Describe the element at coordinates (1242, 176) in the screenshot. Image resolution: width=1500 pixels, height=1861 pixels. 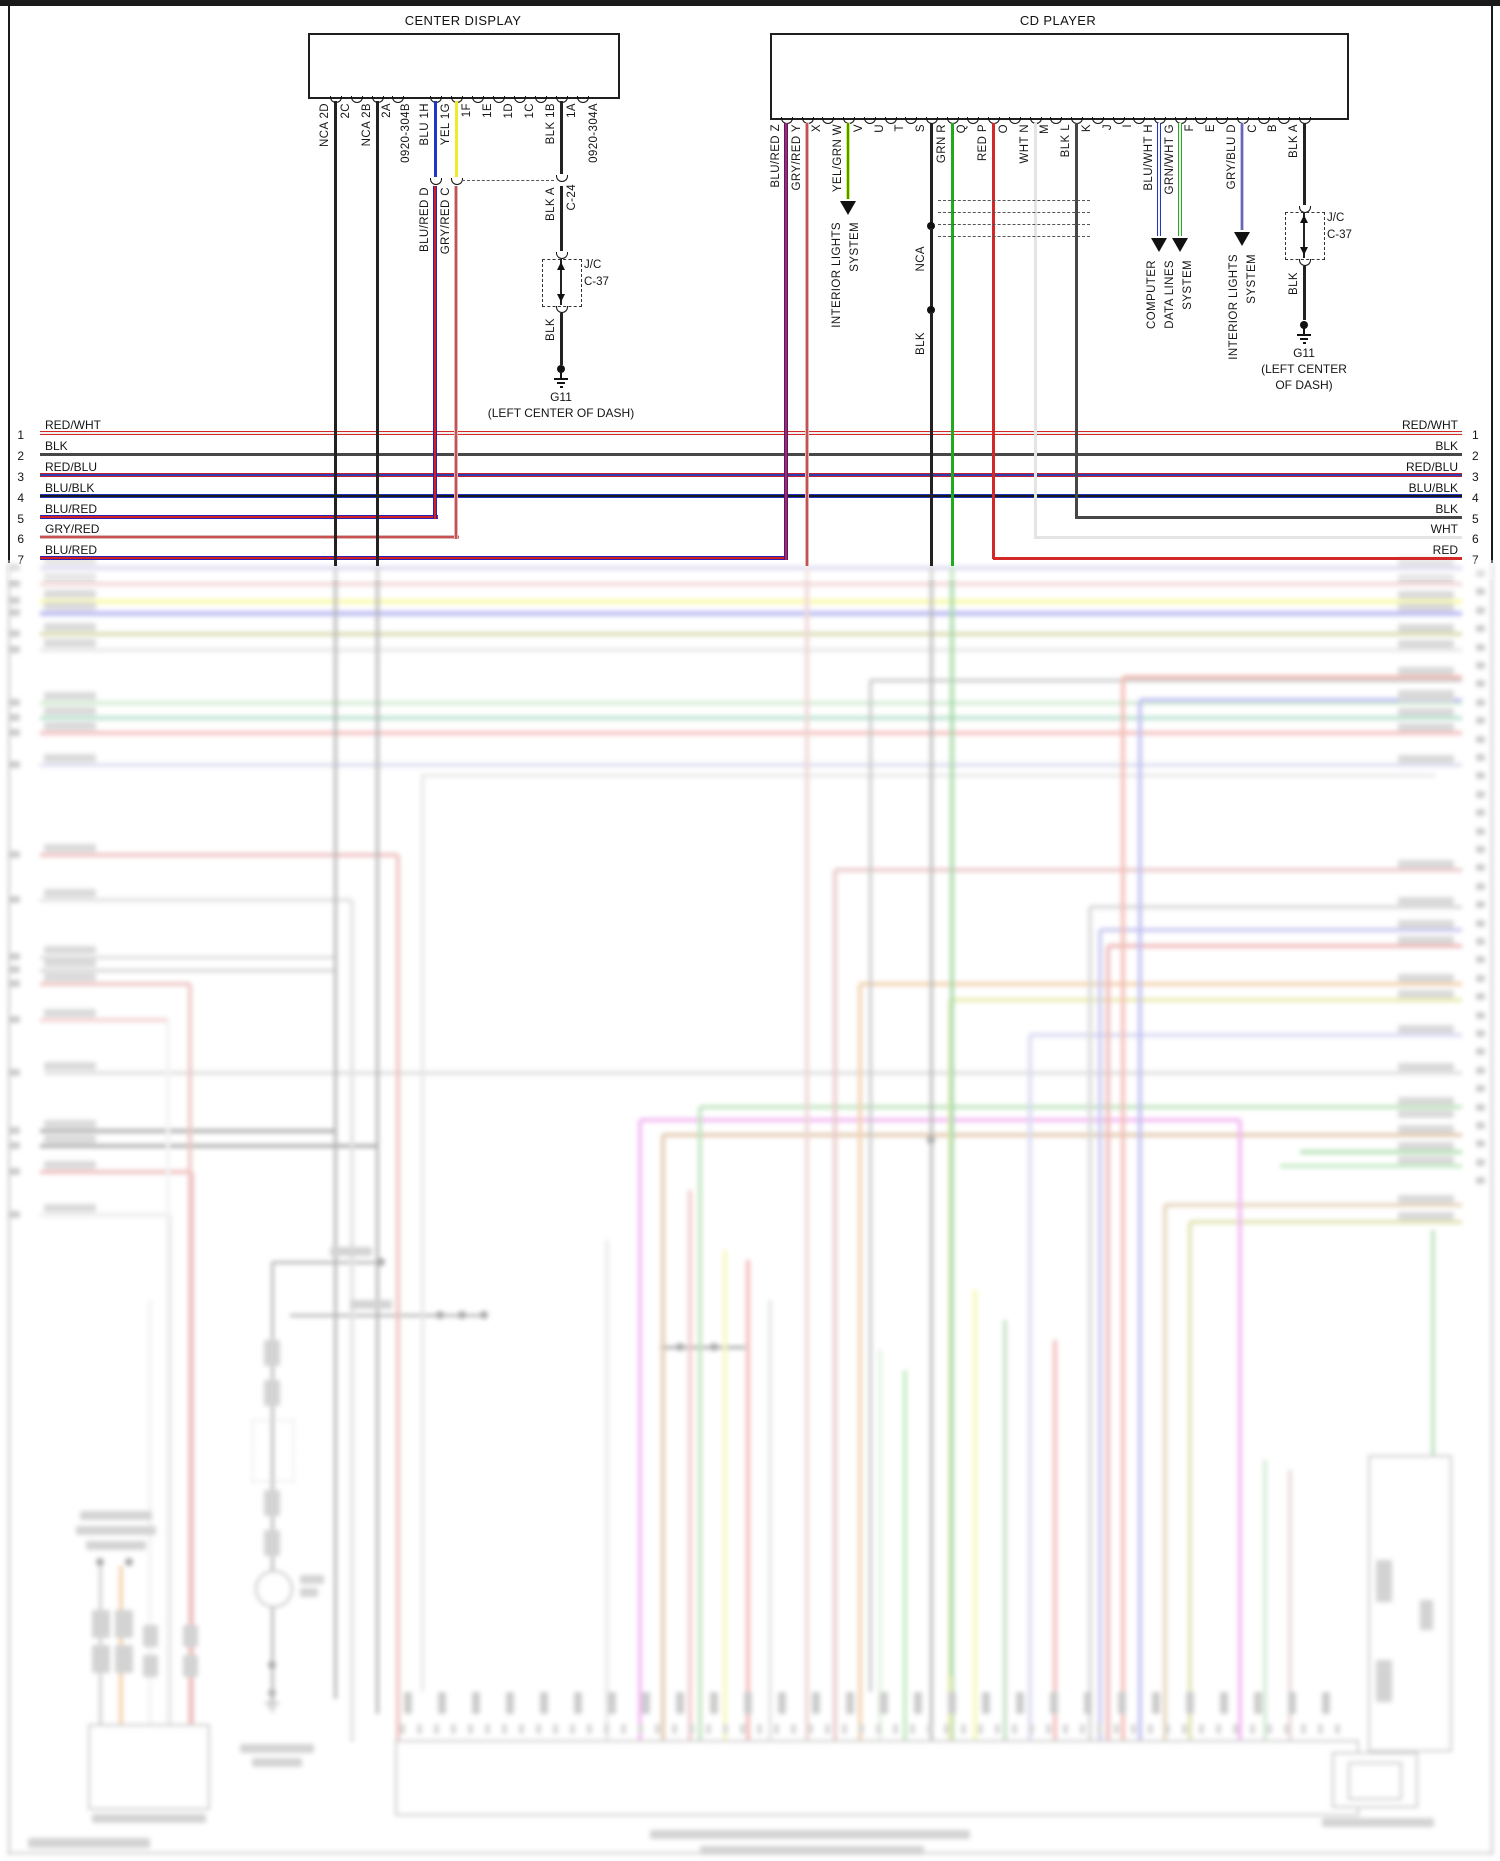
I see `gry-blu-wire` at that location.